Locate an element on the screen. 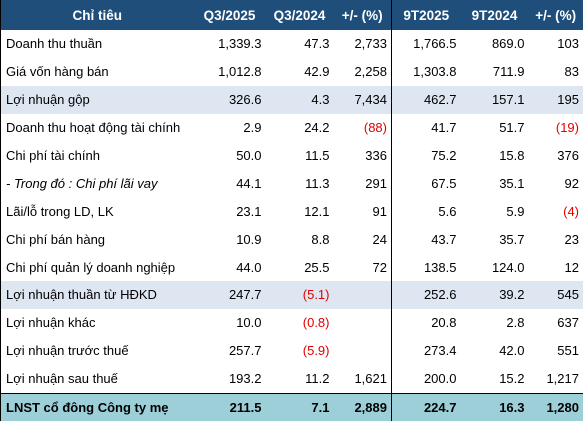 The height and width of the screenshot is (423, 583). row-label: Lợi nhuận sau thuế is located at coordinates (97, 379).